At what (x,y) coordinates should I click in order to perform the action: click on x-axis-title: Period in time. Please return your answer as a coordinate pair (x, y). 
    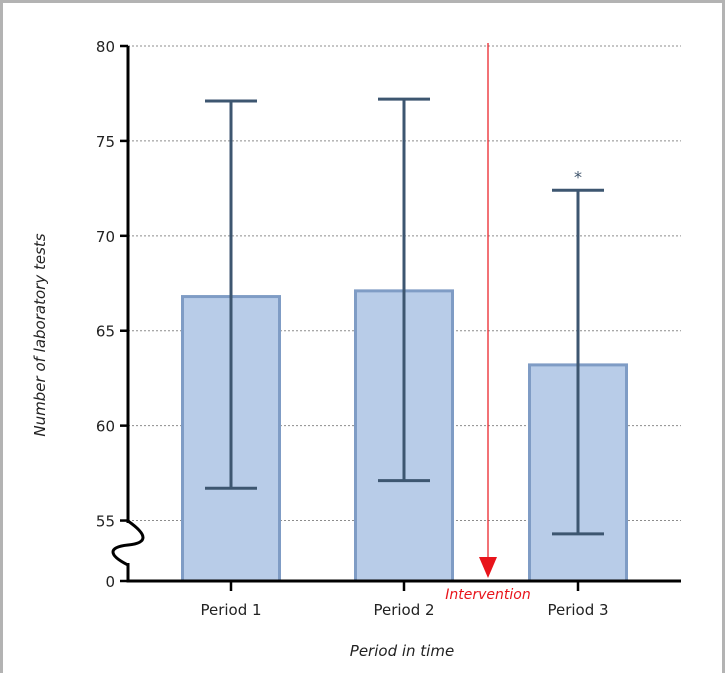
    Looking at the image, I should click on (402, 651).